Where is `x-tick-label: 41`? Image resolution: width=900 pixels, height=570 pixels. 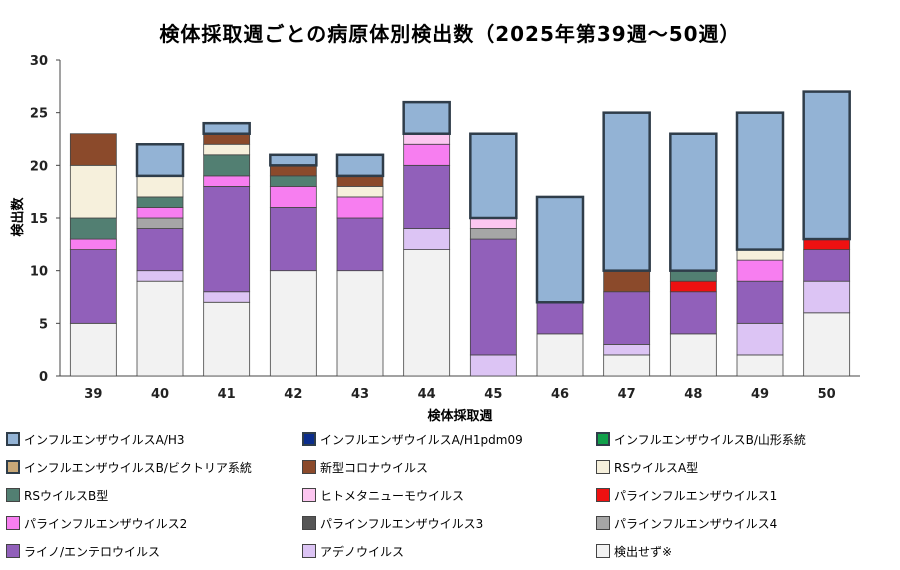
x-tick-label: 41 is located at coordinates (227, 394).